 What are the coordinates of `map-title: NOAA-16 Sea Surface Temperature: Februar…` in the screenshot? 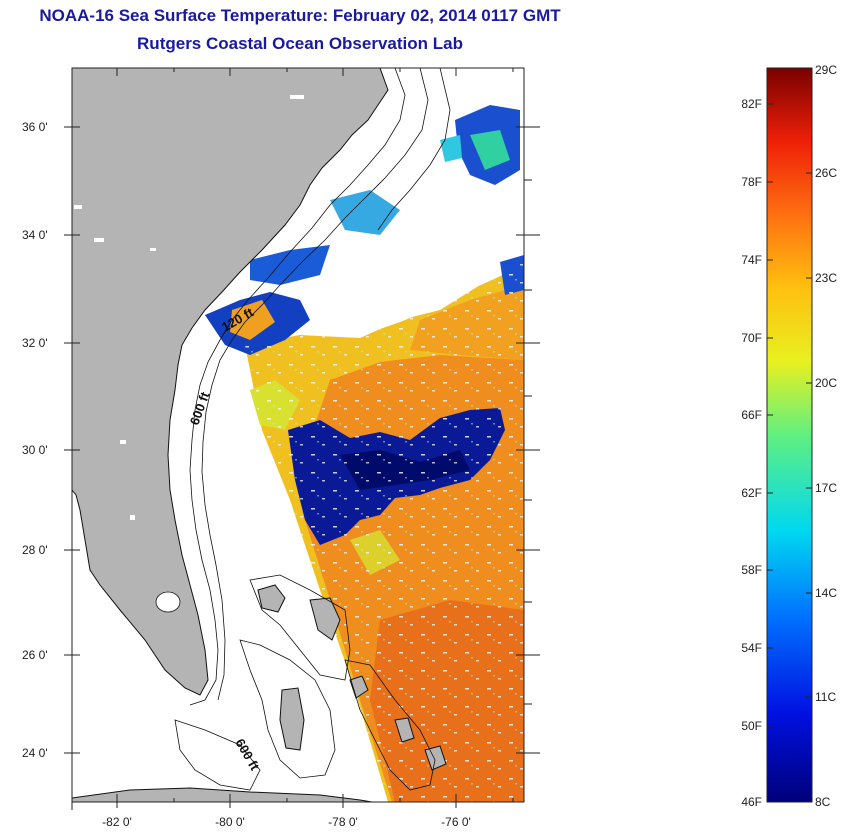 It's located at (300, 15).